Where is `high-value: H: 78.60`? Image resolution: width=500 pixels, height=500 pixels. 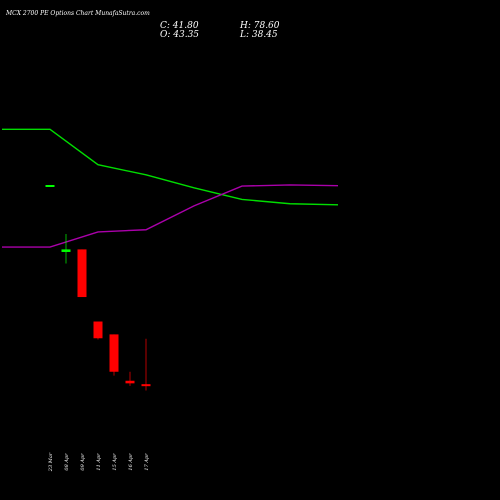 high-value: H: 78.60 is located at coordinates (260, 26).